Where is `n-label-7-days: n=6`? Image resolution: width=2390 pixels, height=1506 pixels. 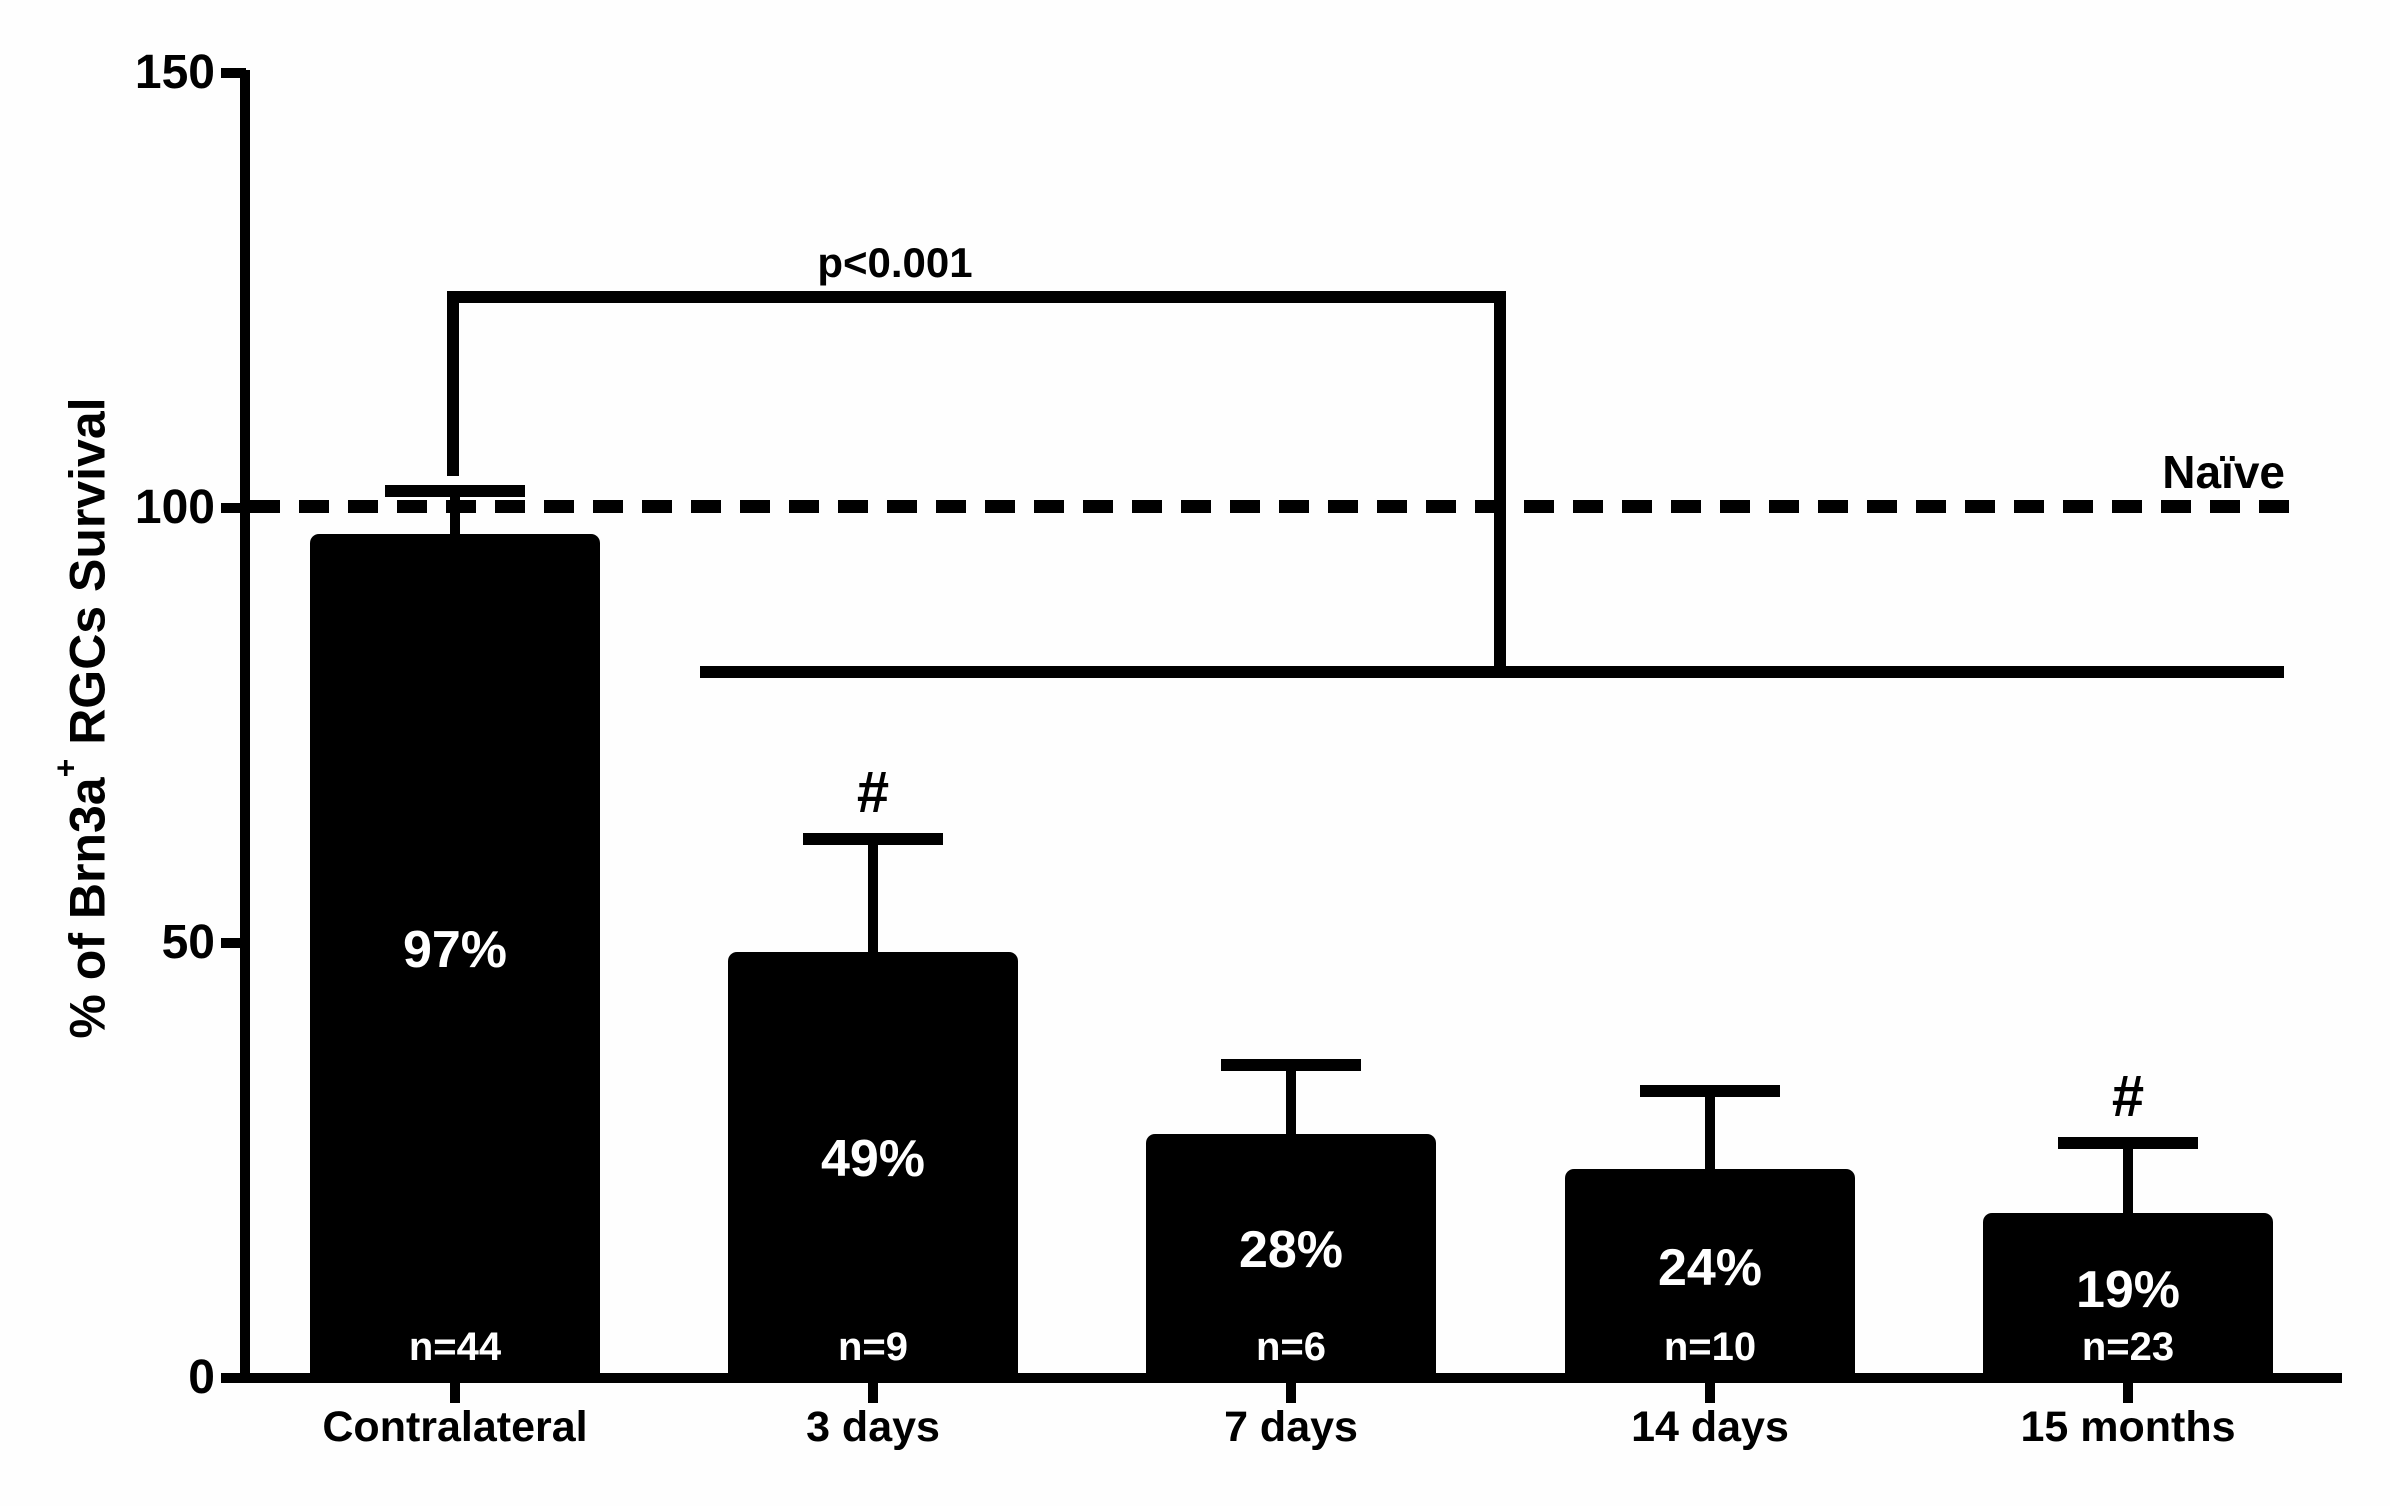 n-label-7-days: n=6 is located at coordinates (1291, 1347).